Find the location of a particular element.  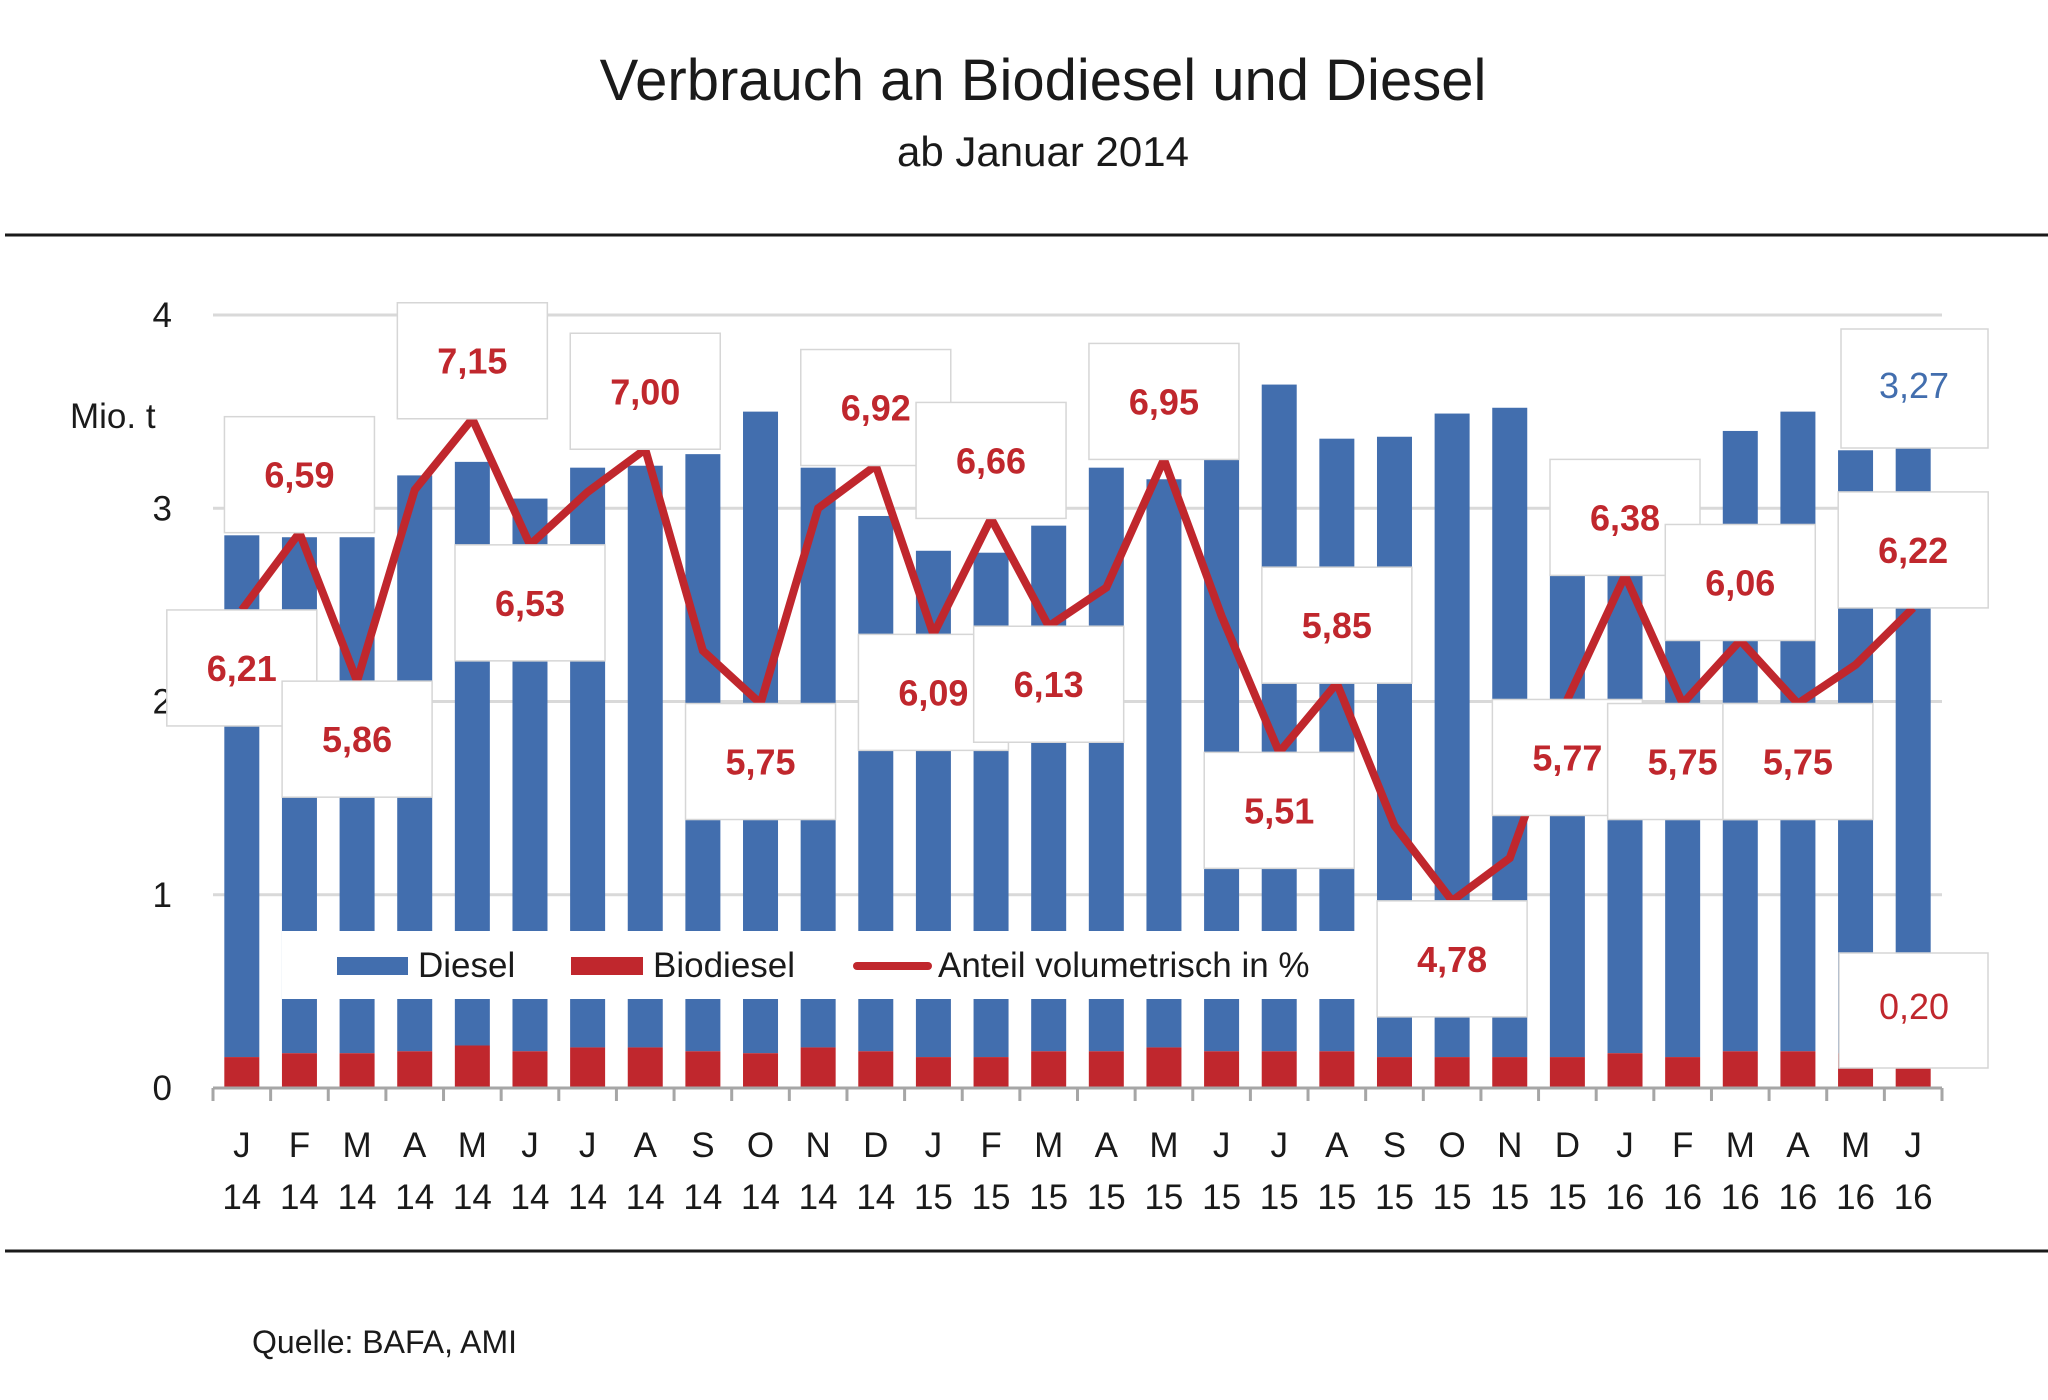

x-tick-label: F 15 is located at coordinates (991, 1171).